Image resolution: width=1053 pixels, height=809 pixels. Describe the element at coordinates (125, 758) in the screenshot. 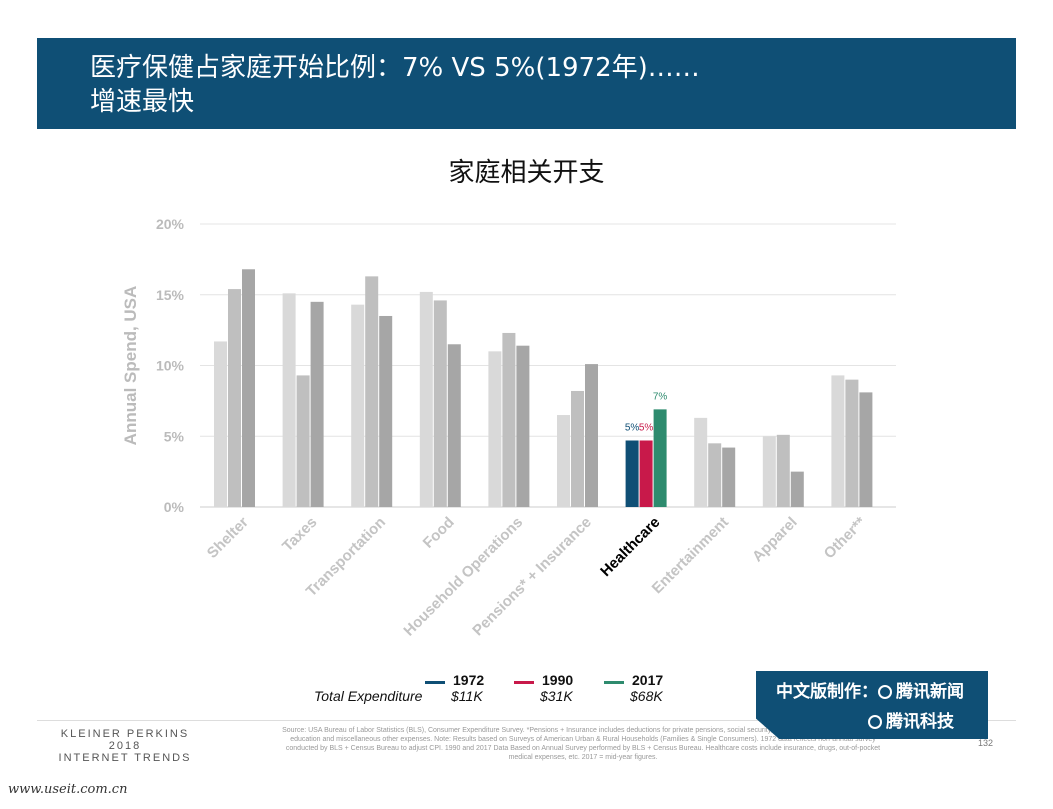

I see `logo-line-3: INTERNET TRENDS` at that location.